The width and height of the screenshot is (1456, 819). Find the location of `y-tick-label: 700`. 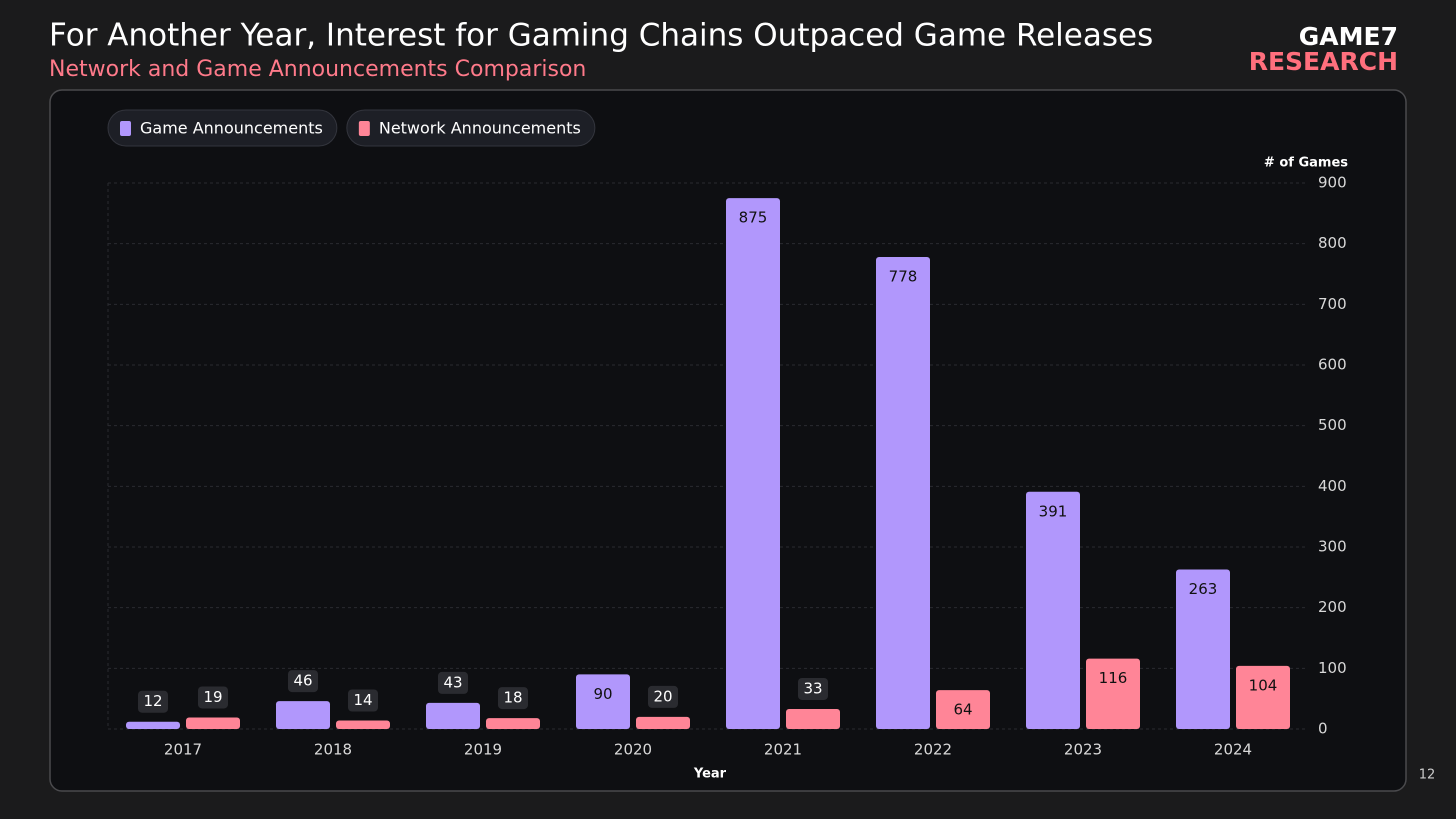

y-tick-label: 700 is located at coordinates (1332, 304).